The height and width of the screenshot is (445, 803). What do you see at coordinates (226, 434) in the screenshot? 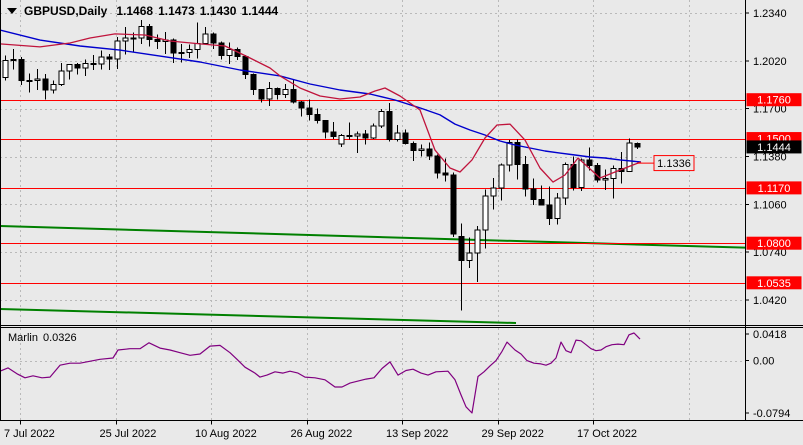
I see `date-axis-label: 10 Aug 2022` at bounding box center [226, 434].